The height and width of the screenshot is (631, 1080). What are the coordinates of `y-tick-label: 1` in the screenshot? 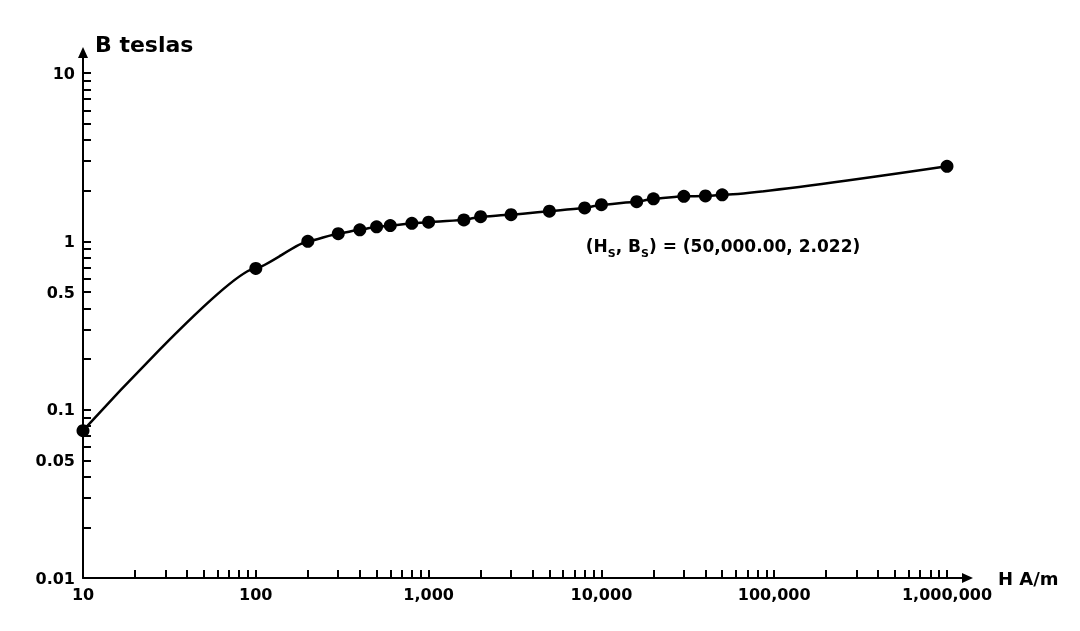 It's located at (69, 241).